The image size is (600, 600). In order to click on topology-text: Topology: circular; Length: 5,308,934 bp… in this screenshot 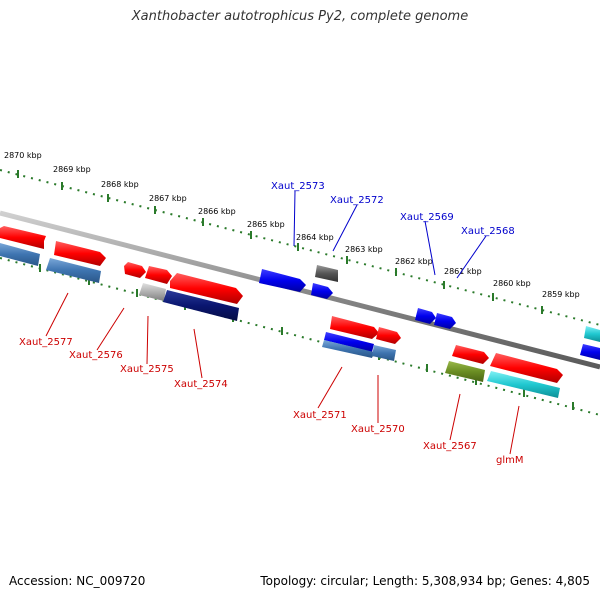, I will do `click(425, 581)`.